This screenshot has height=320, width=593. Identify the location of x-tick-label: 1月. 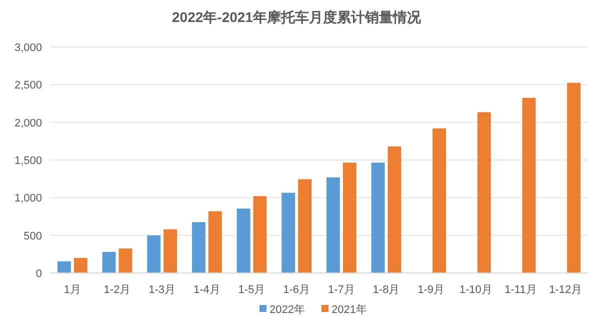
(72, 290).